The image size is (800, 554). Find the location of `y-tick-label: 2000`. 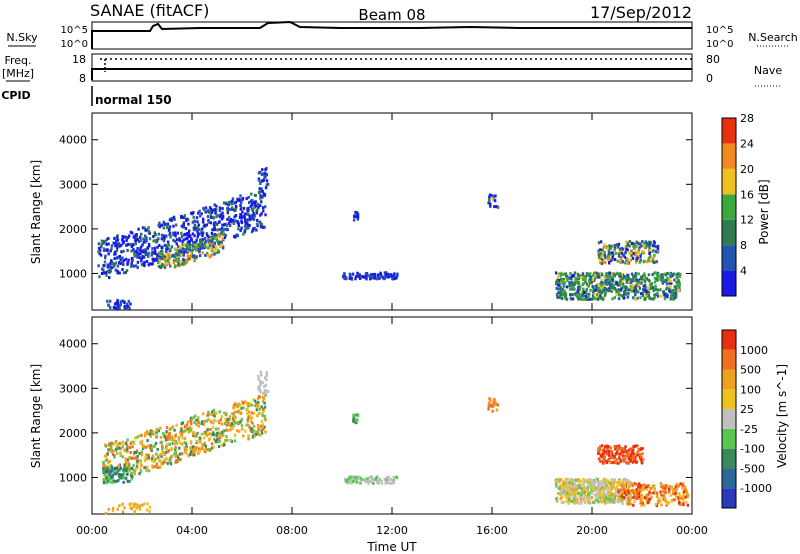

y-tick-label: 2000 is located at coordinates (73, 433).